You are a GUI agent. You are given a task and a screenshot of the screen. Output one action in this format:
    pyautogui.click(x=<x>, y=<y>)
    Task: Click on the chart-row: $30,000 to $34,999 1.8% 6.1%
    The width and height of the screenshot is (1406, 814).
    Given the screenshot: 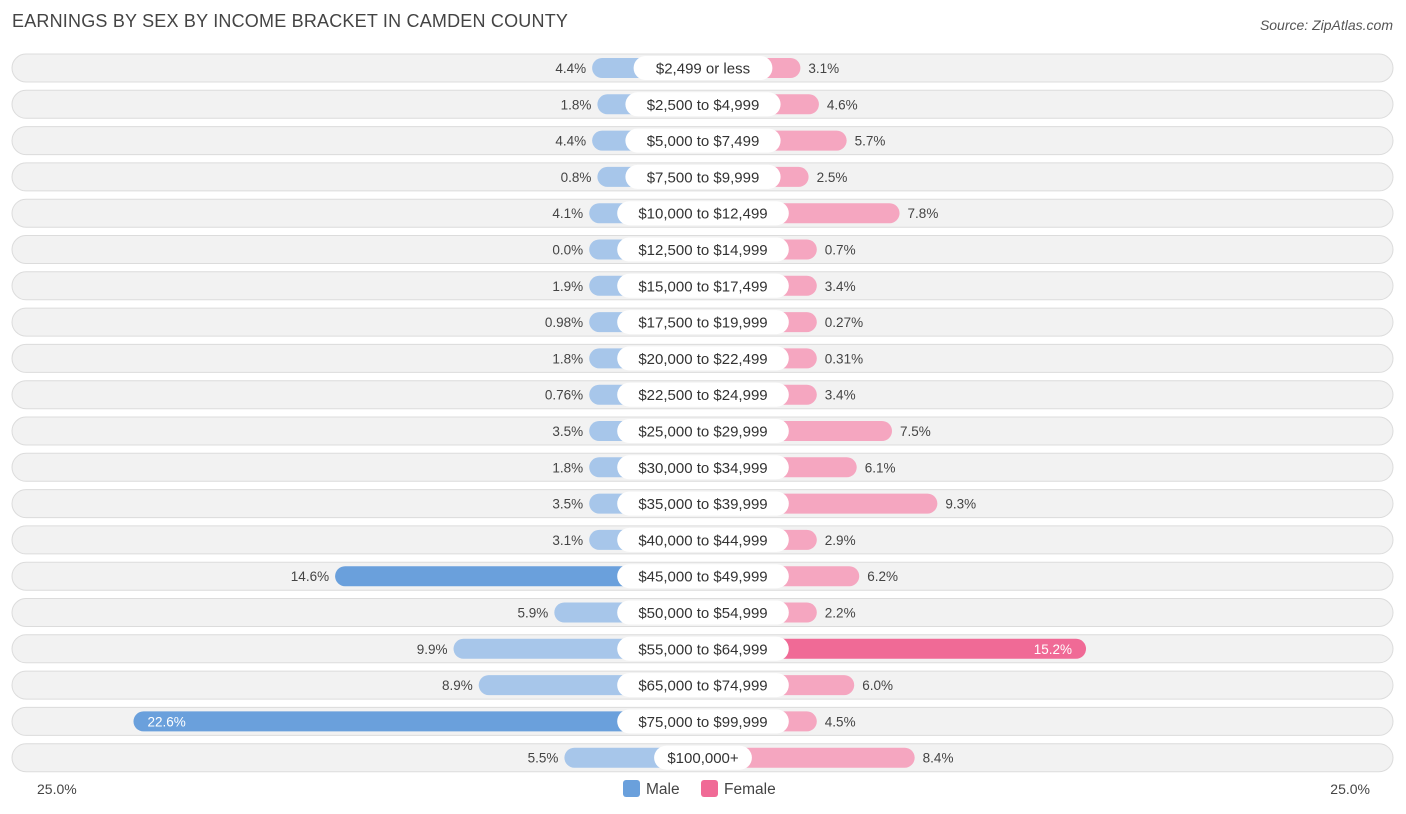 What is the action you would take?
    pyautogui.click(x=702, y=467)
    